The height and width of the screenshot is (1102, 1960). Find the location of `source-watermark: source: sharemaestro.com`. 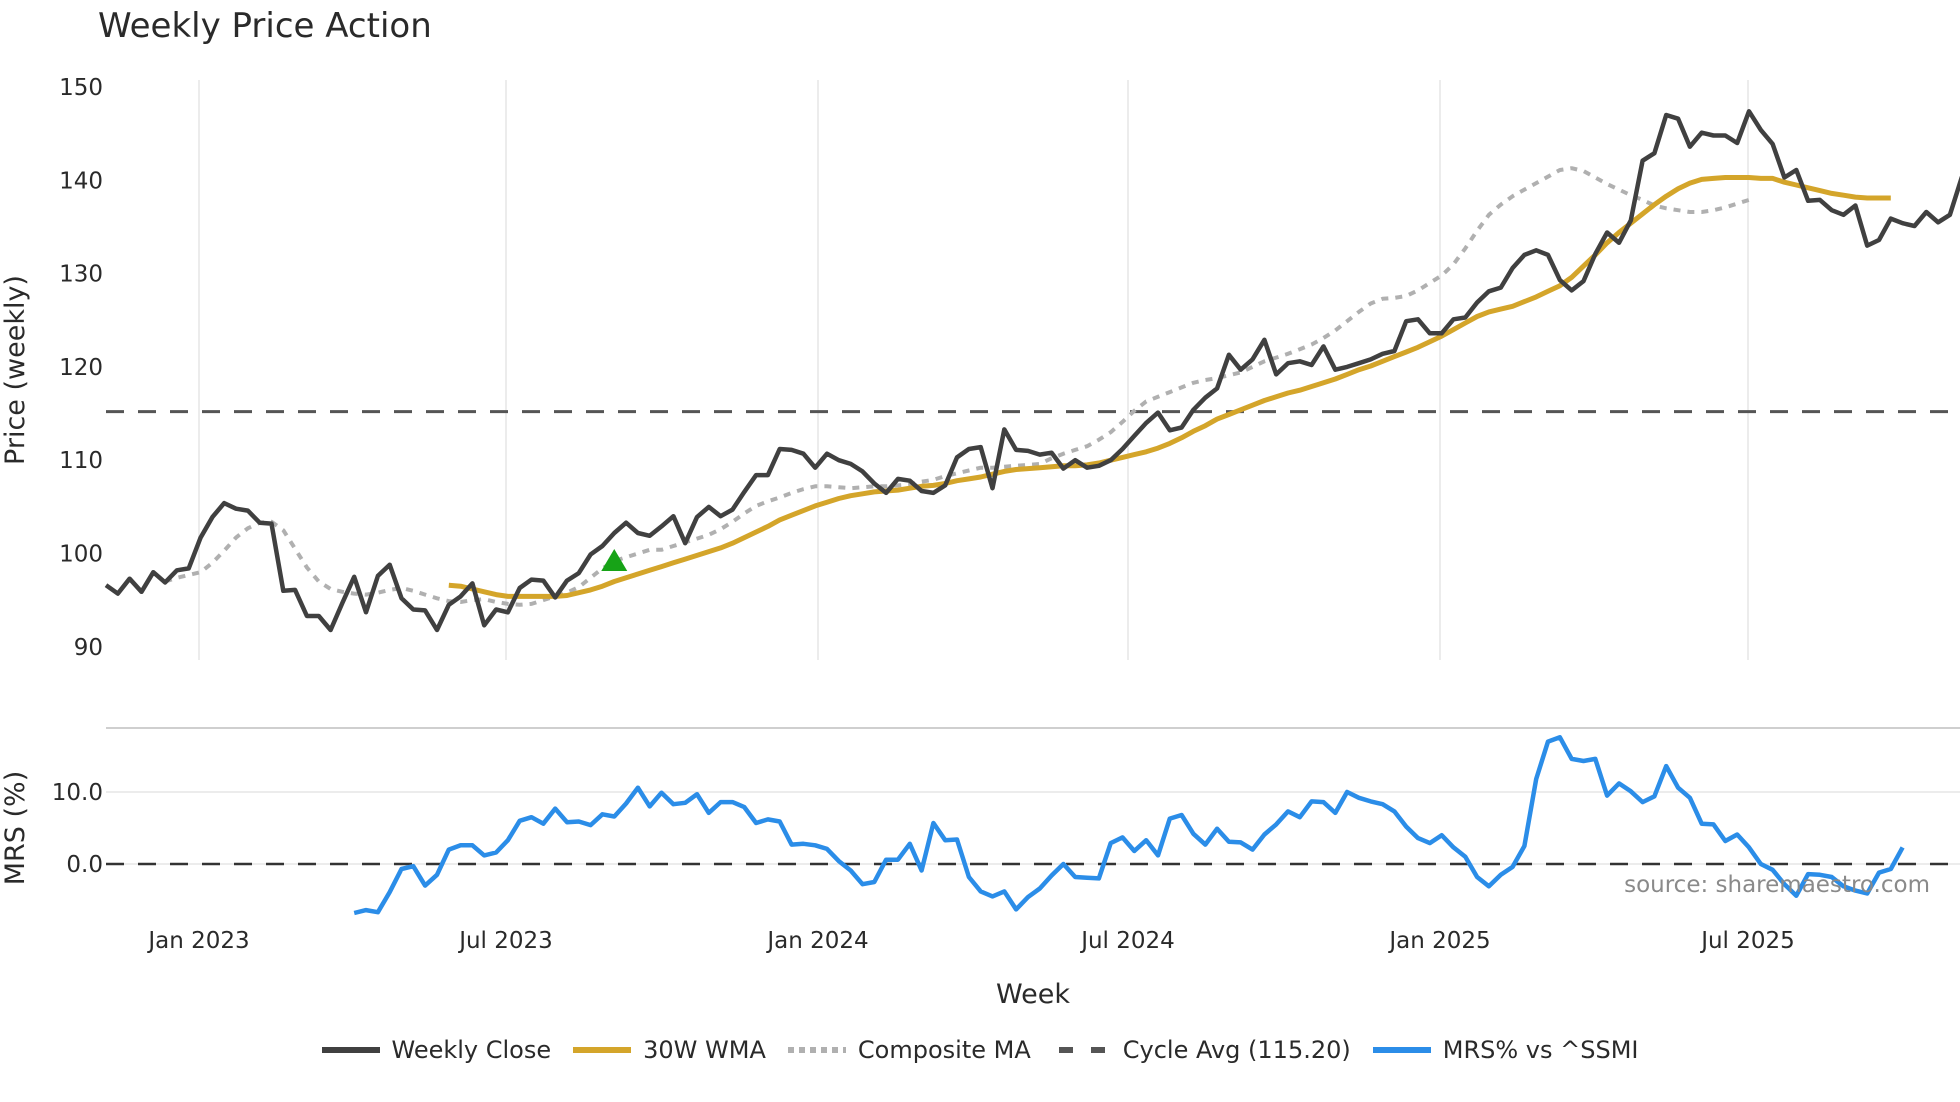

source-watermark: source: sharemaestro.com is located at coordinates (1777, 885).